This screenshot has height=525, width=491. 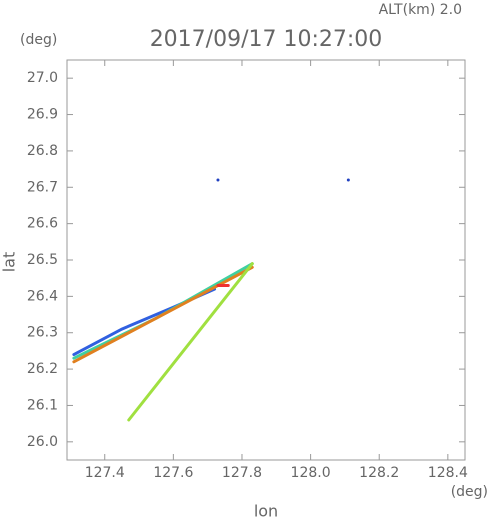 I want to click on y-tick-label: 26.2, so click(x=42, y=369).